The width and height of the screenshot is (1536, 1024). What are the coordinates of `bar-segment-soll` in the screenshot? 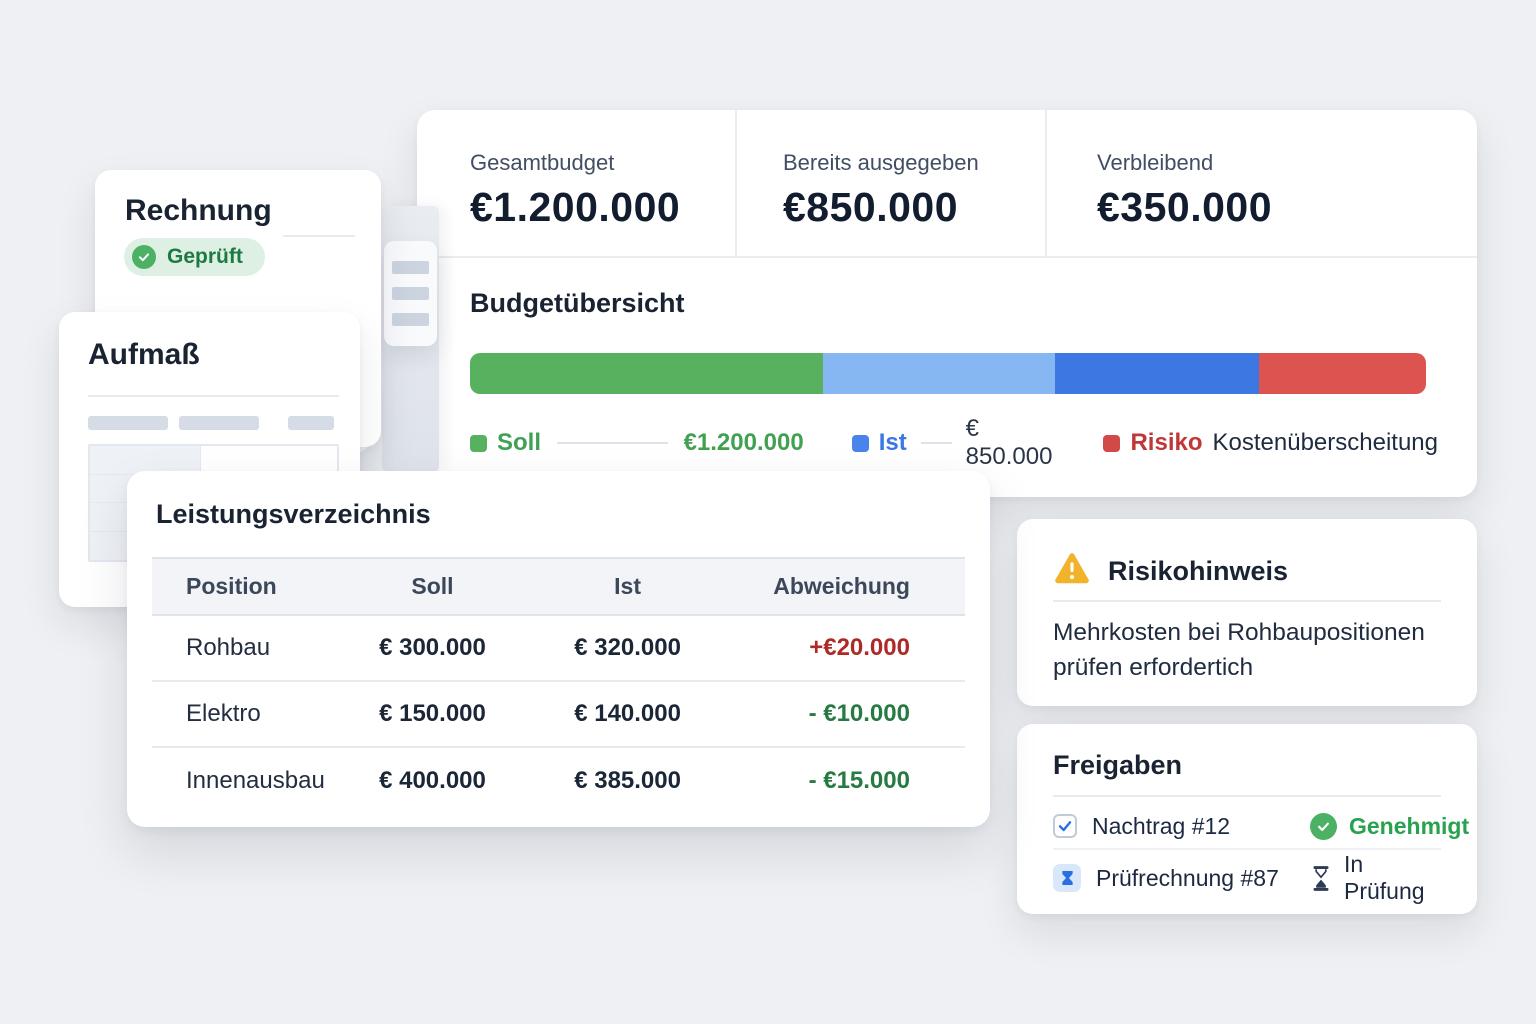 It's located at (646, 373).